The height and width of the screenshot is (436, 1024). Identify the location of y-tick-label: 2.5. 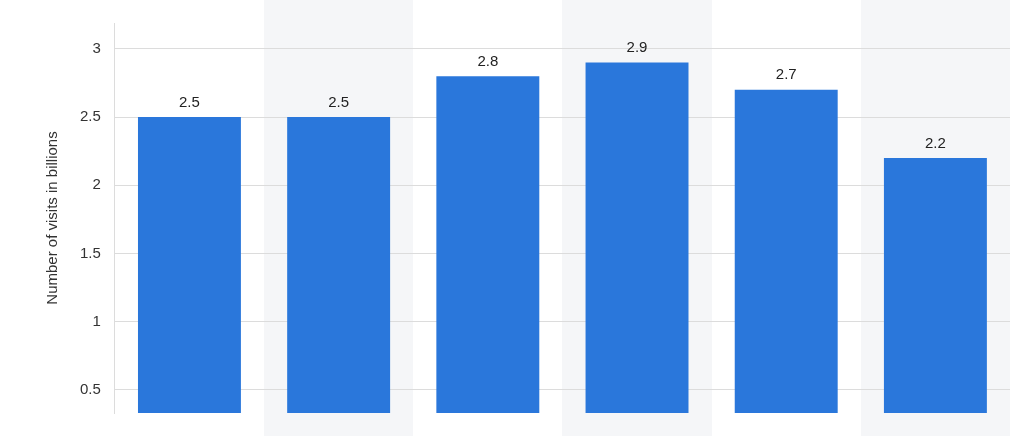
(90, 116).